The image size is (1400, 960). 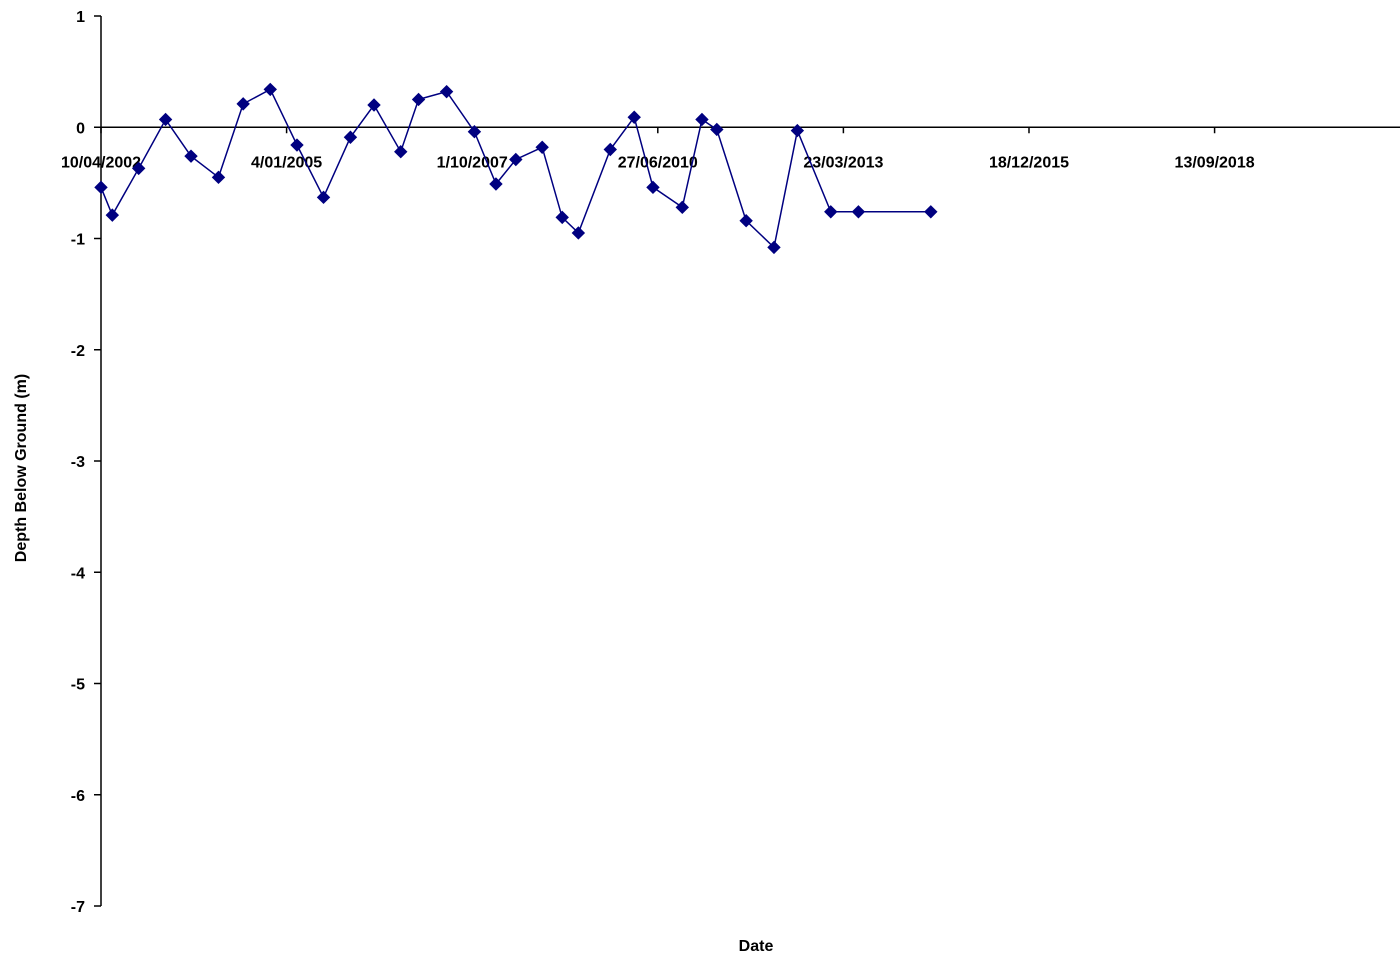 What do you see at coordinates (80, 17) in the screenshot?
I see `y-tick-label: 1` at bounding box center [80, 17].